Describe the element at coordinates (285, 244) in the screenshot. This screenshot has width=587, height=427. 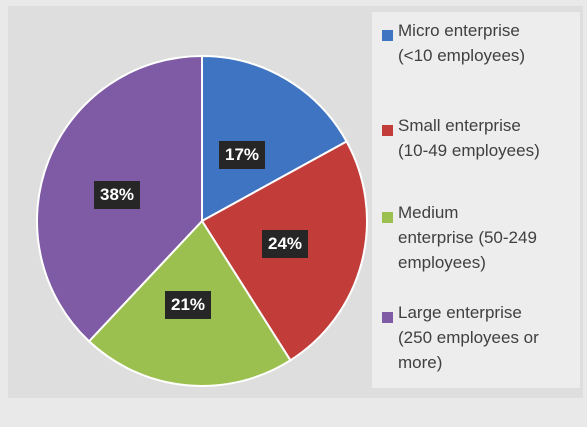
I see `slice-data-label: 24%` at that location.